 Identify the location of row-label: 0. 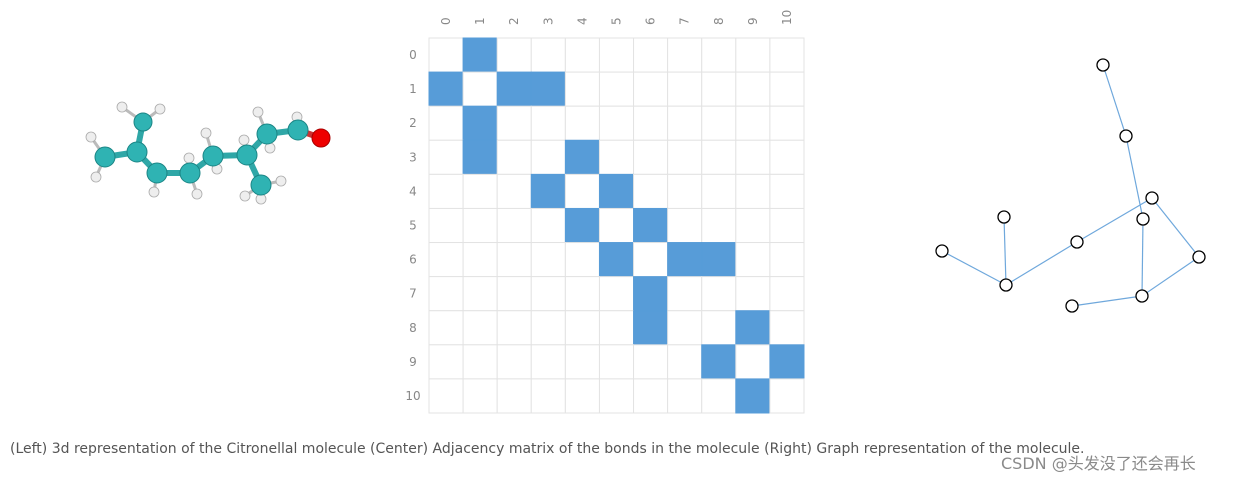
(413, 55).